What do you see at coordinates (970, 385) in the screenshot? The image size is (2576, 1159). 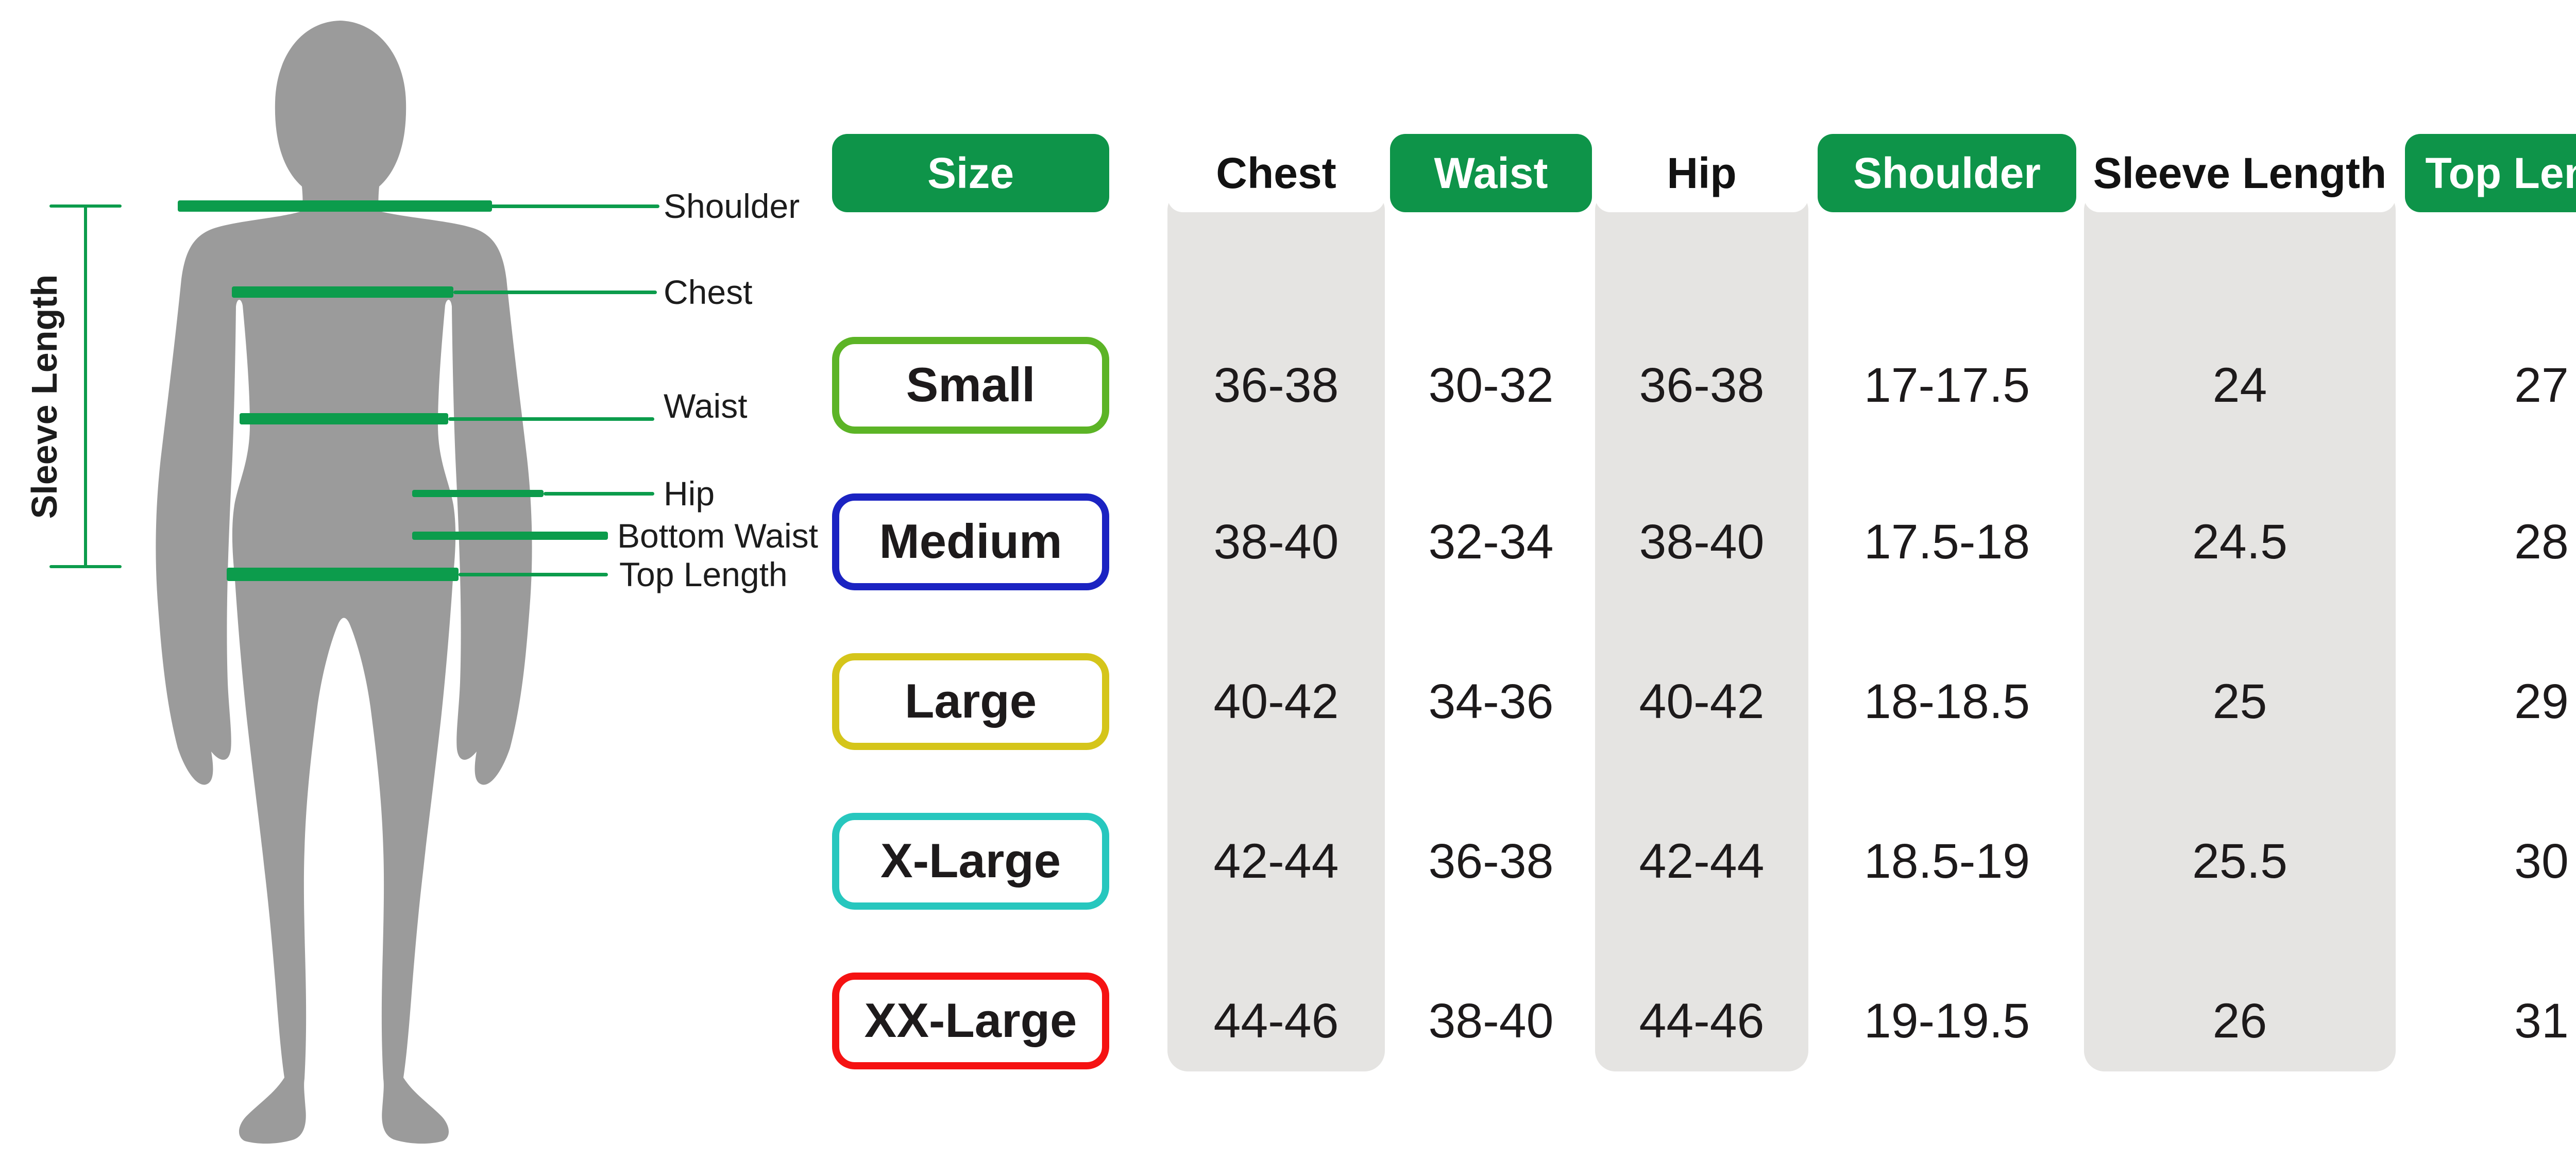 I see `size-button-small: Small` at bounding box center [970, 385].